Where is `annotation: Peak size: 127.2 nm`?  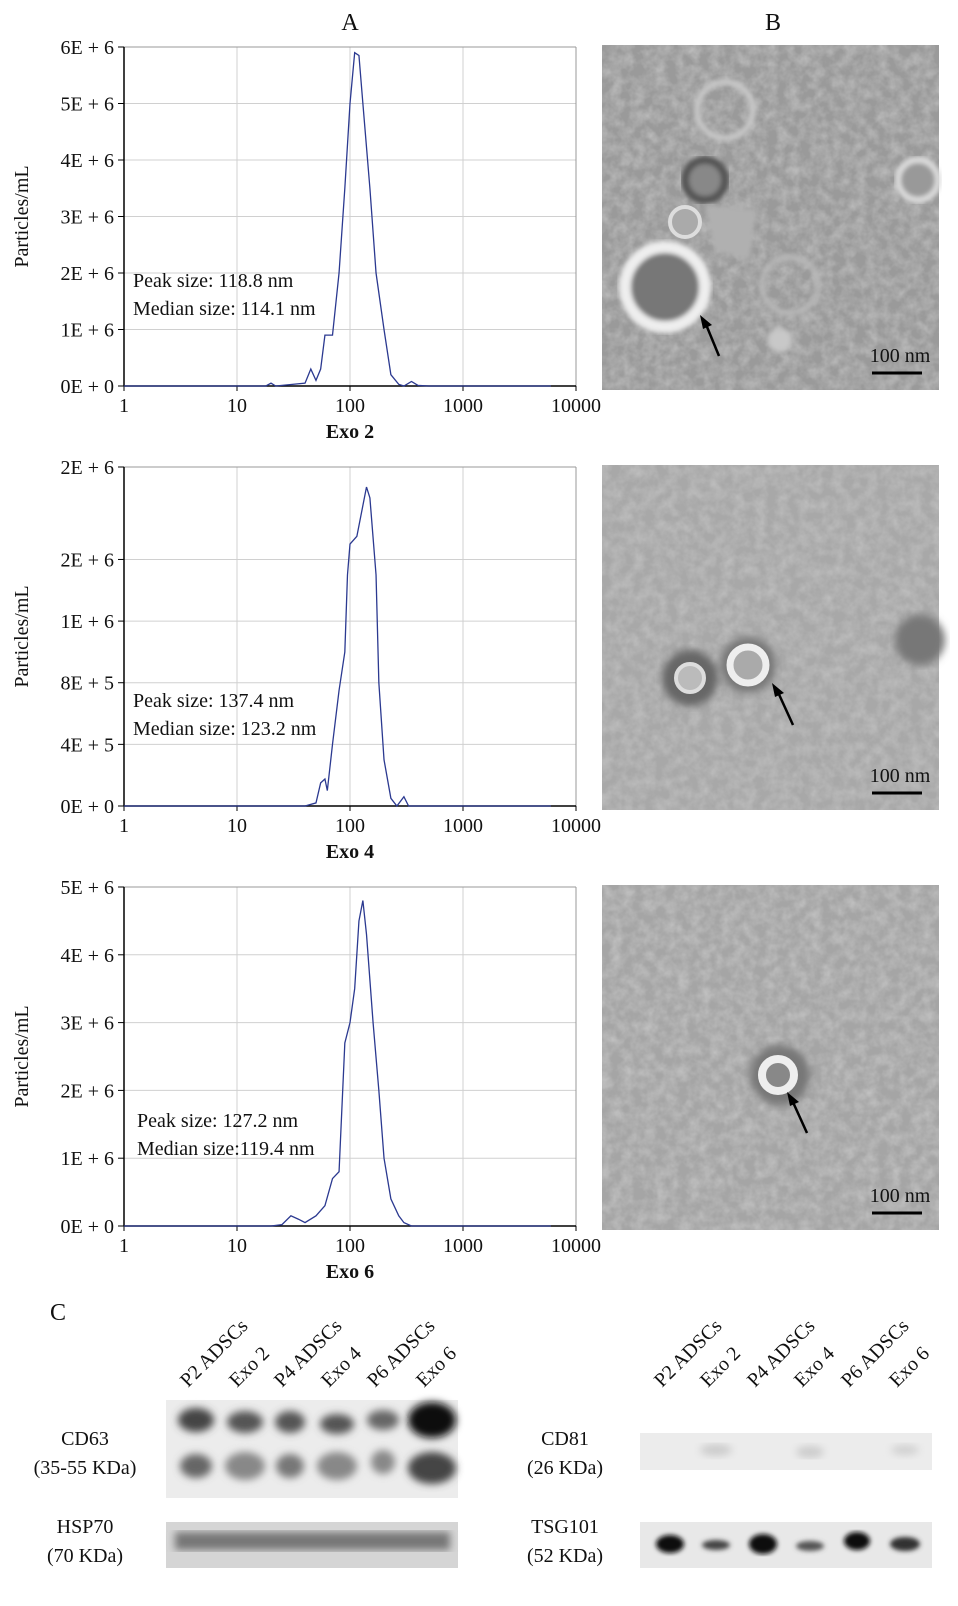
annotation: Peak size: 127.2 nm is located at coordinates (218, 1121).